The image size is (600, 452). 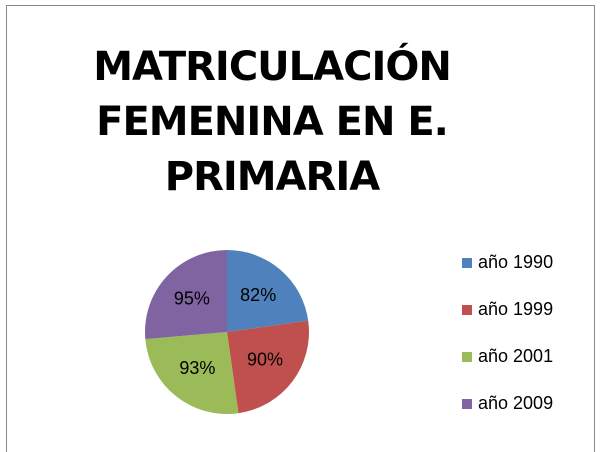 I want to click on data-label: 90%, so click(x=265, y=359).